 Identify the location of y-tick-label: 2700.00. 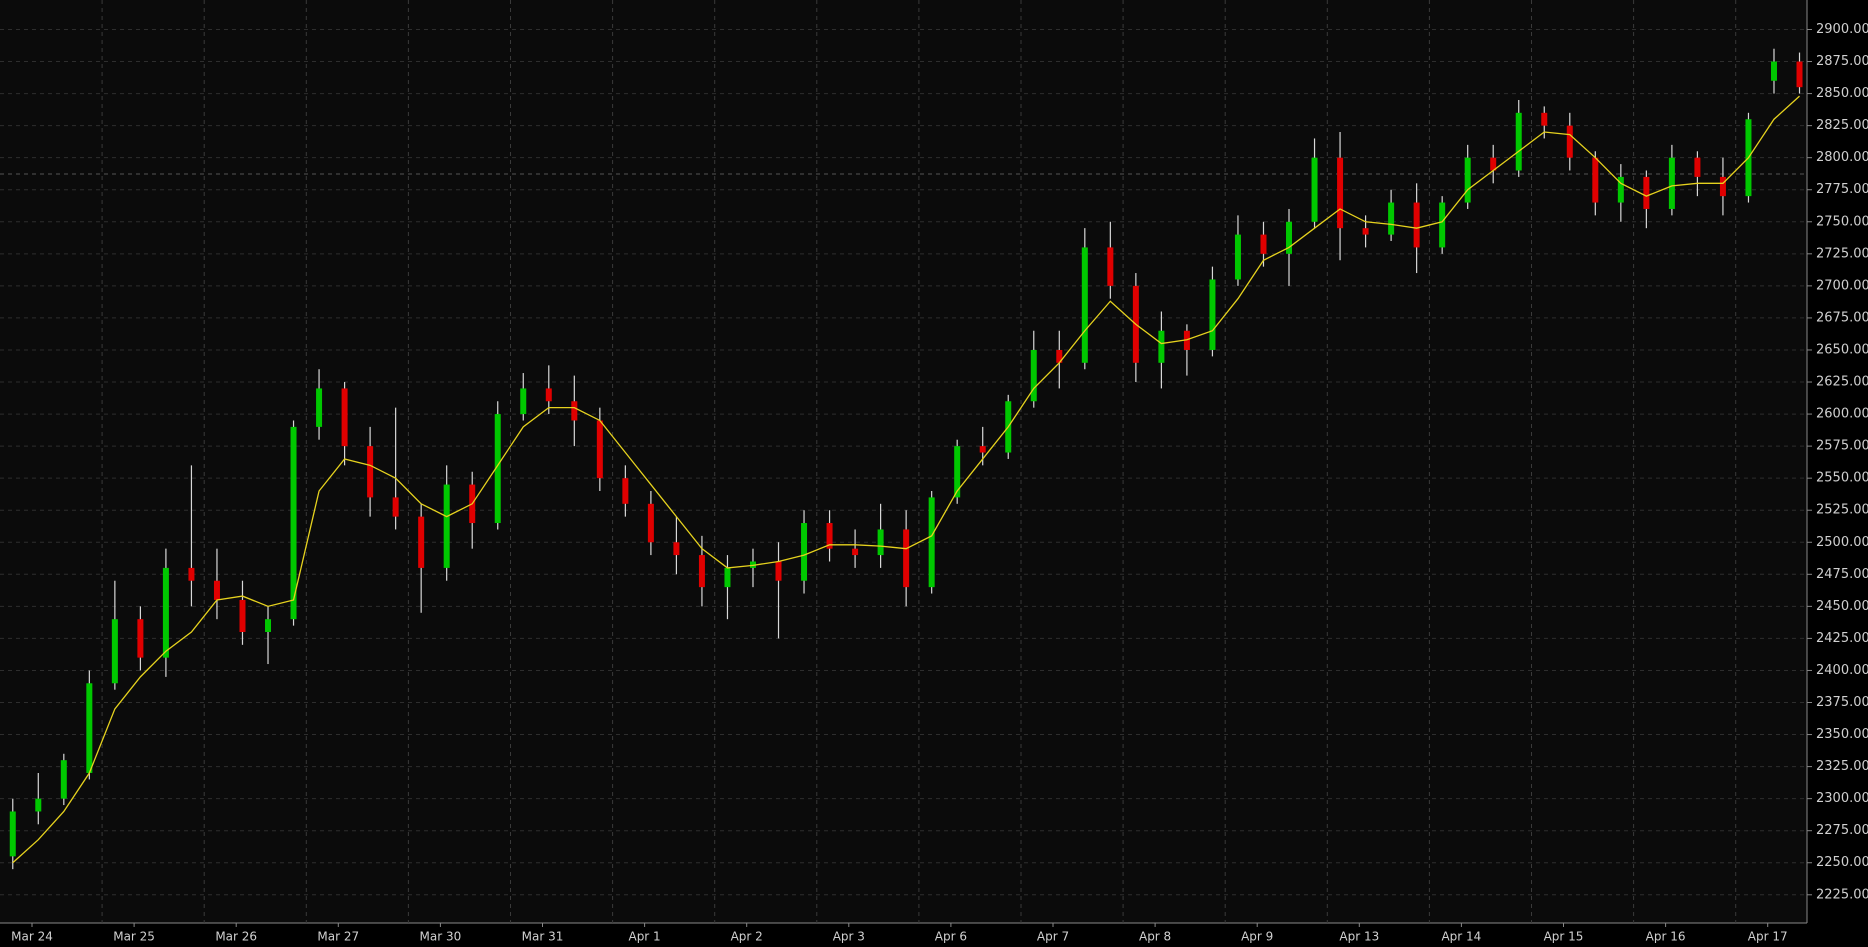
(1842, 285).